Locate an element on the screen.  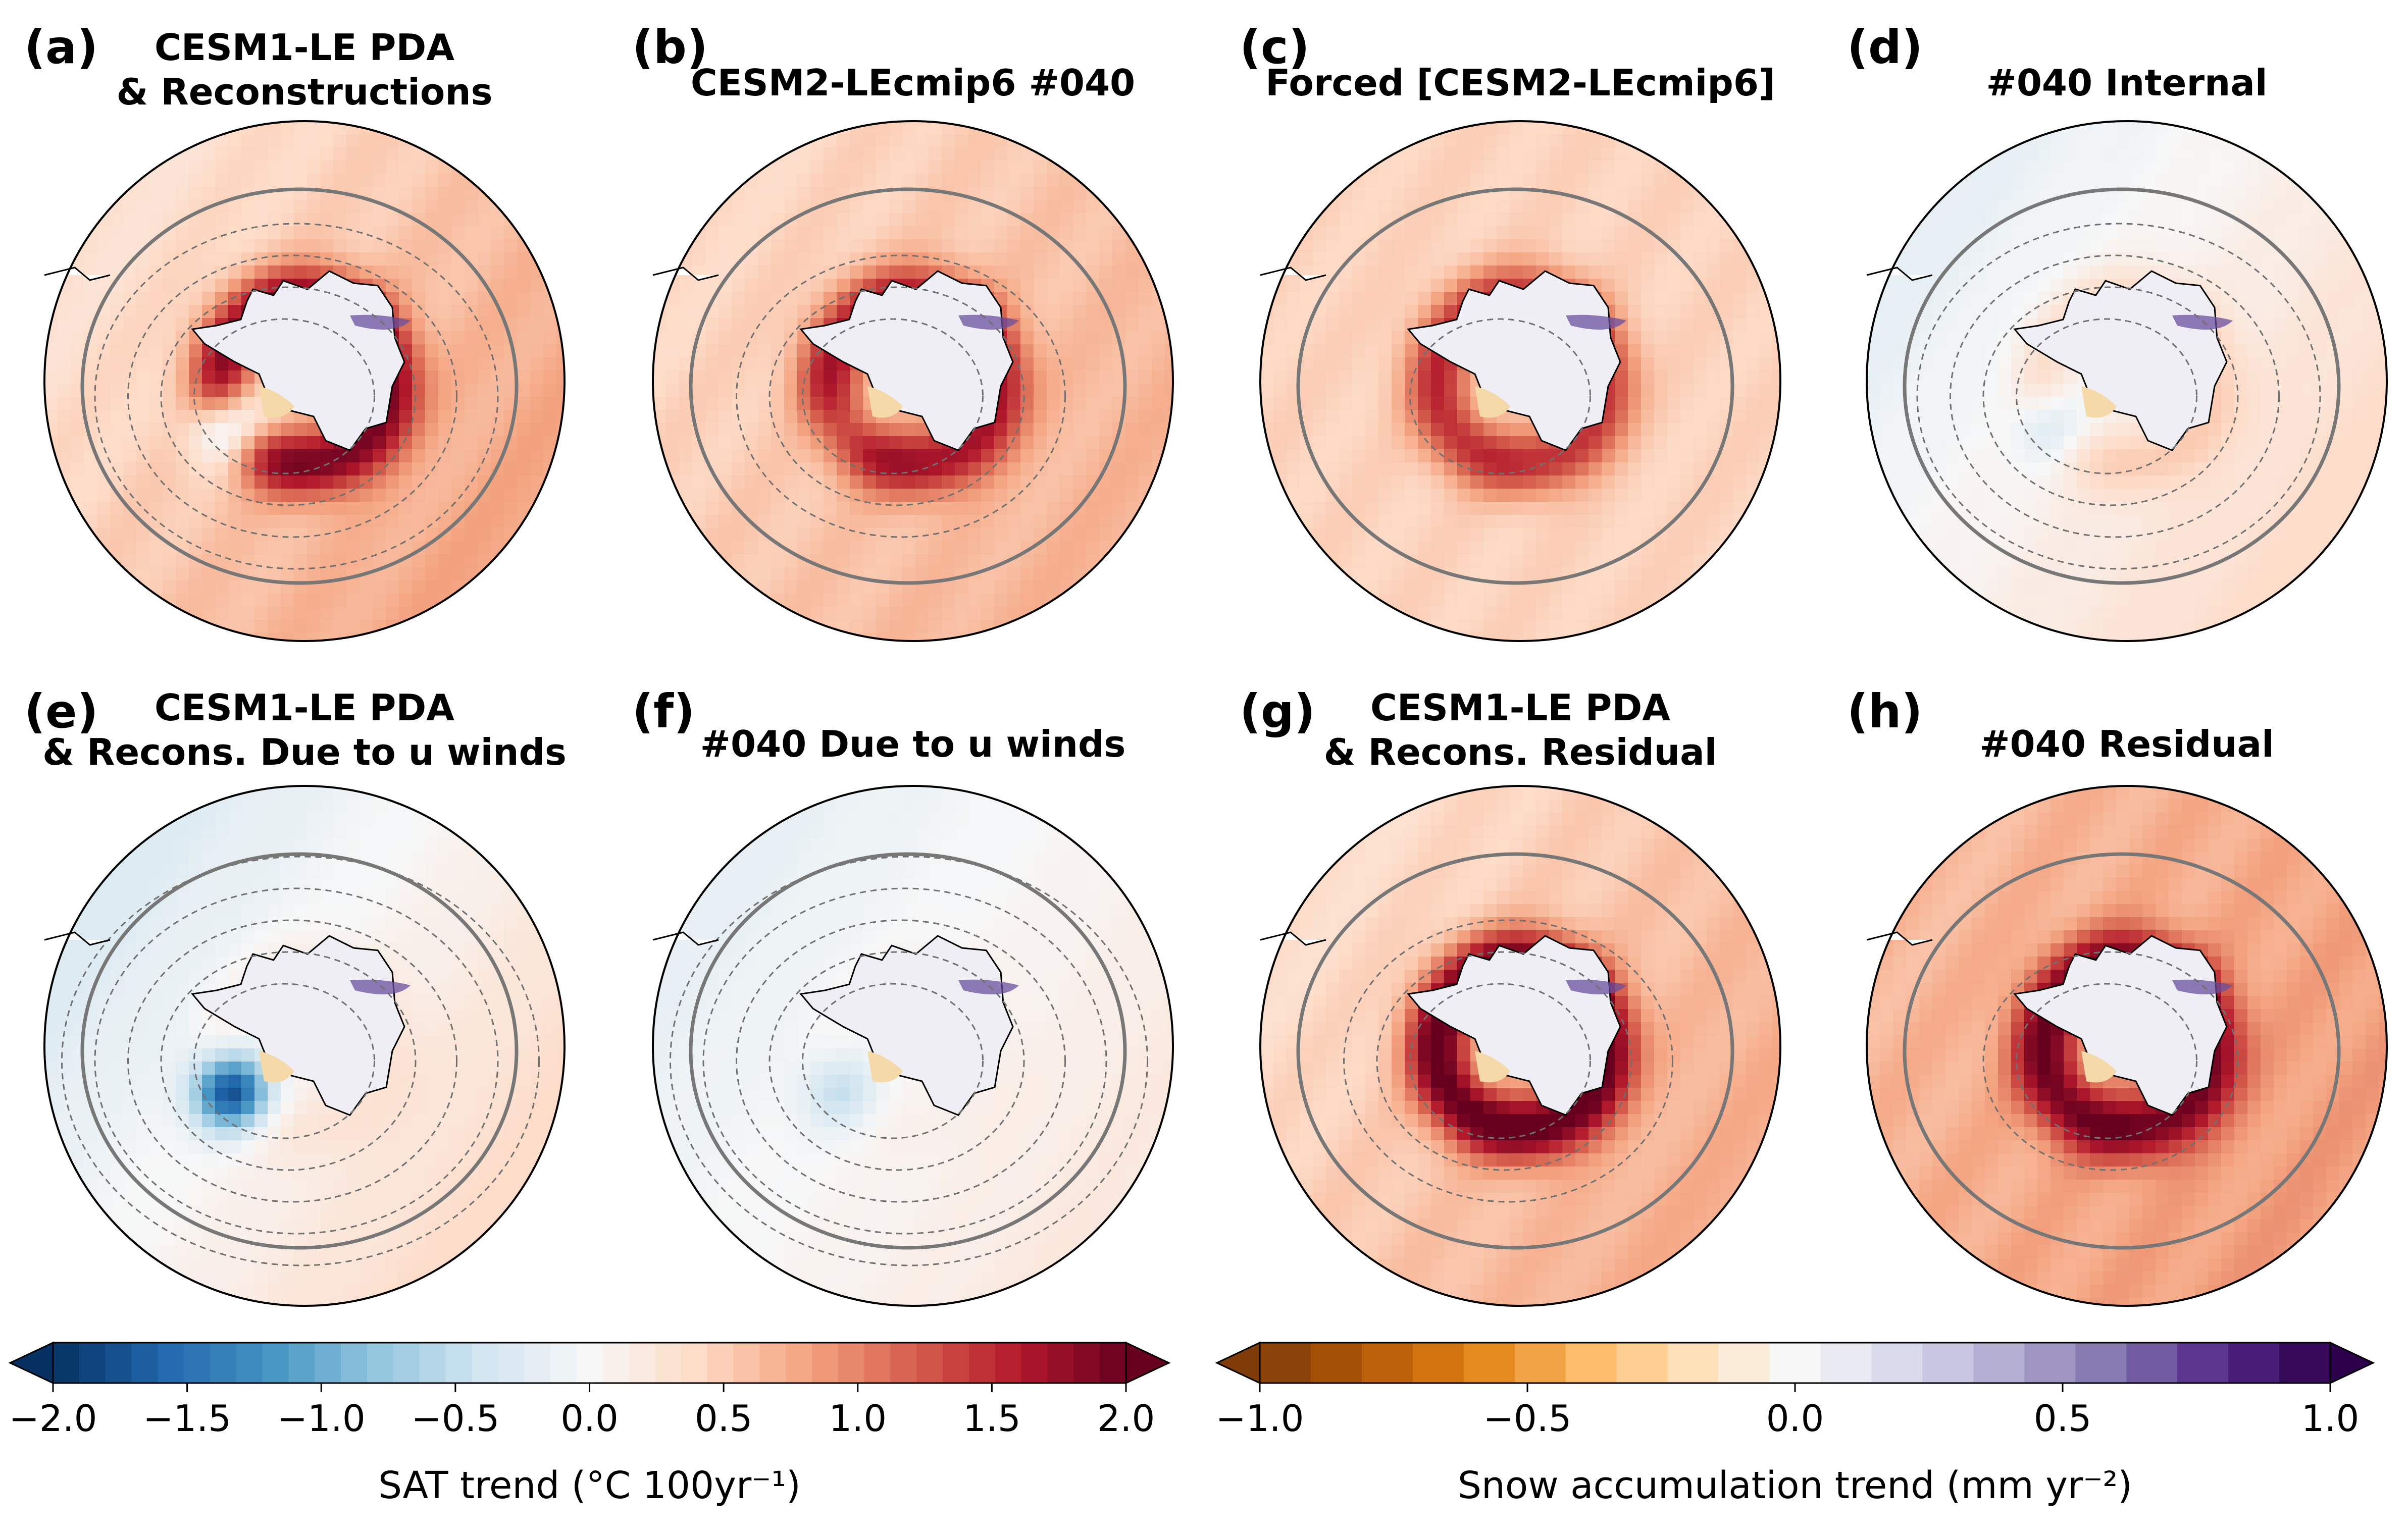
colorbar-label-1: SAT trend (°C 100yr⁻¹) is located at coordinates (589, 1486).